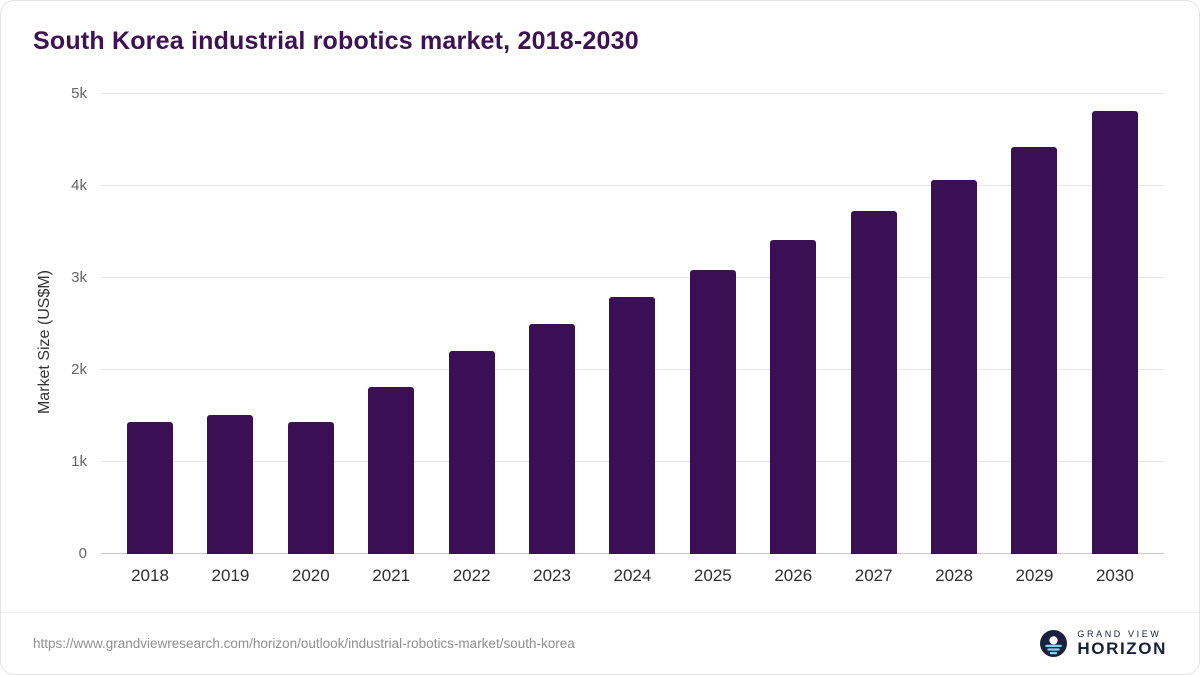  Describe the element at coordinates (632, 185) in the screenshot. I see `gridline-4k` at that location.